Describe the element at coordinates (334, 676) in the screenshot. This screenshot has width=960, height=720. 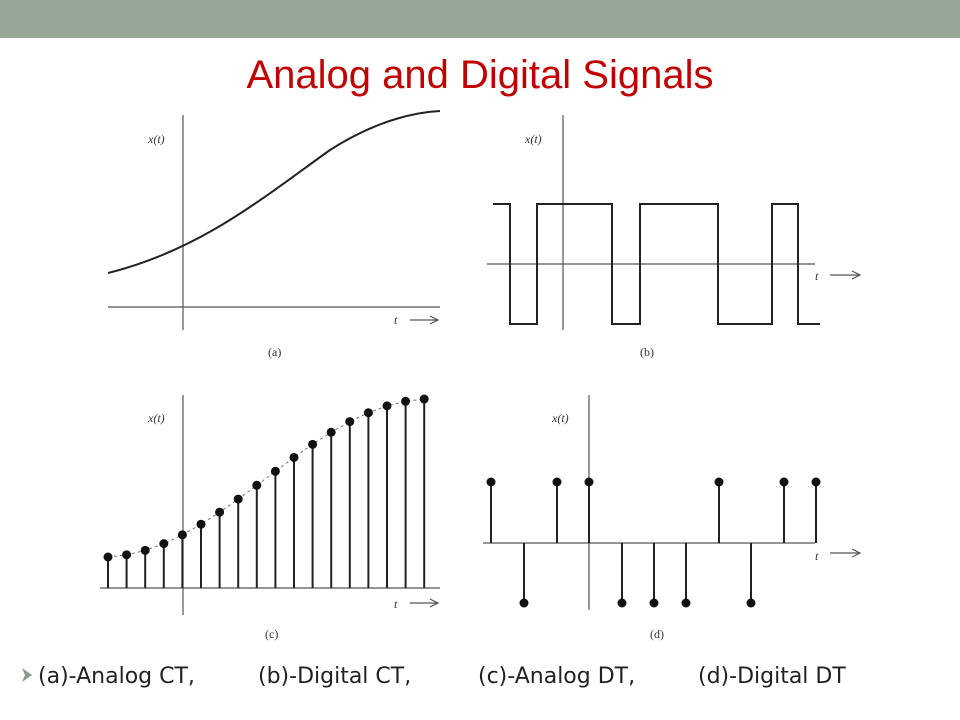
I see `bullet-text: (b)-Digital CT,` at that location.